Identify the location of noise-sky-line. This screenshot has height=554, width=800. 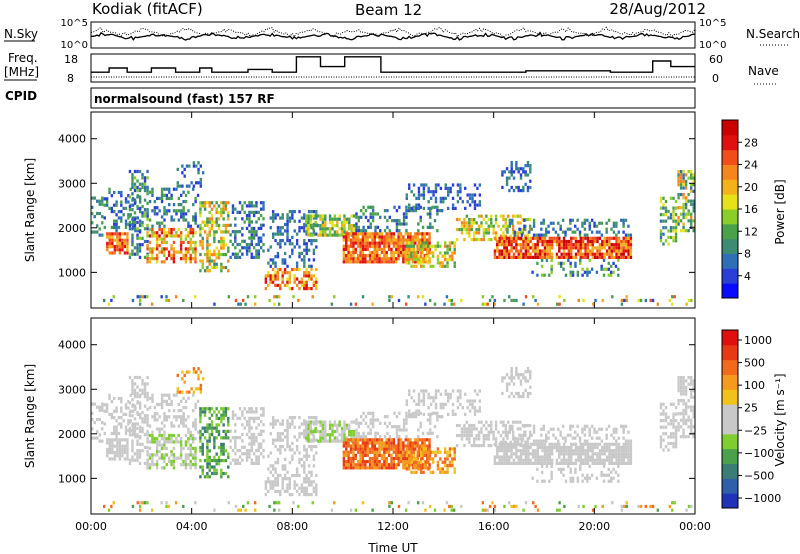
(393, 36).